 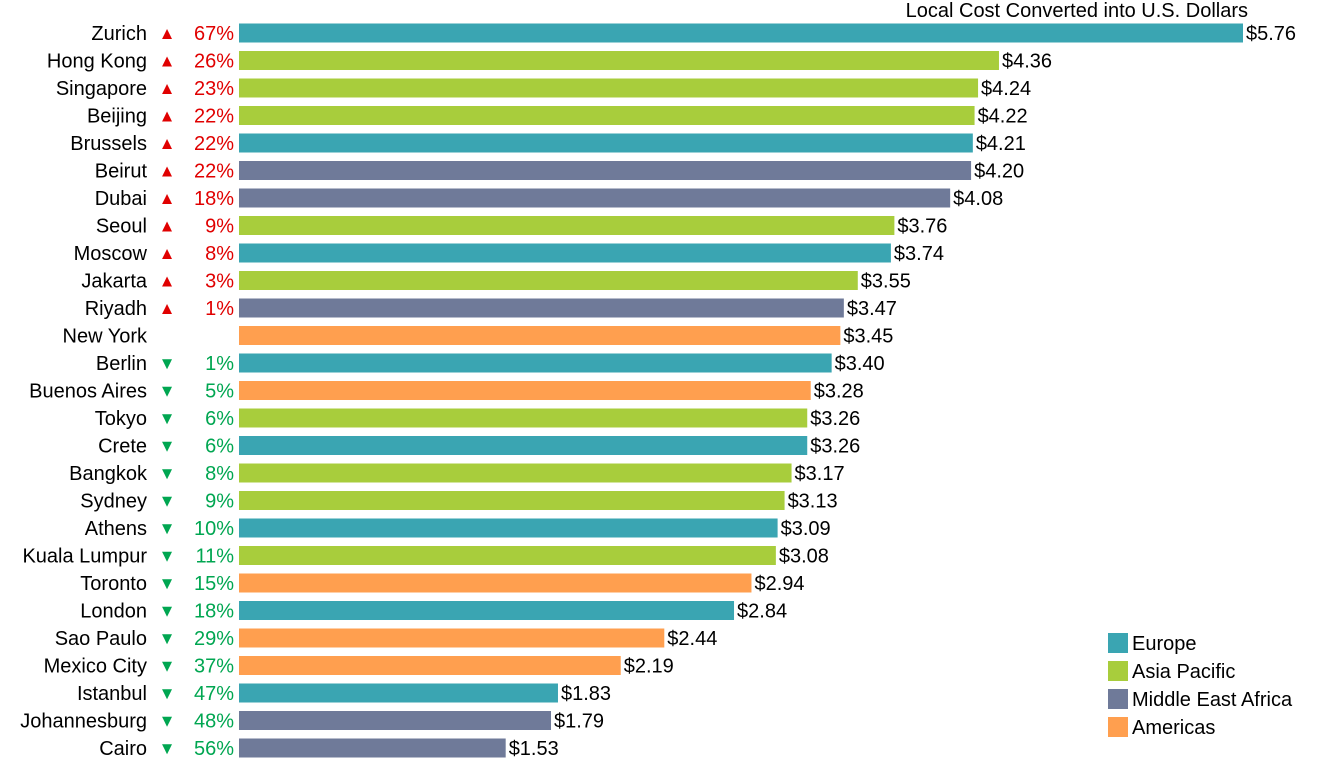 I want to click on value-label: $4.22, so click(x=1003, y=117).